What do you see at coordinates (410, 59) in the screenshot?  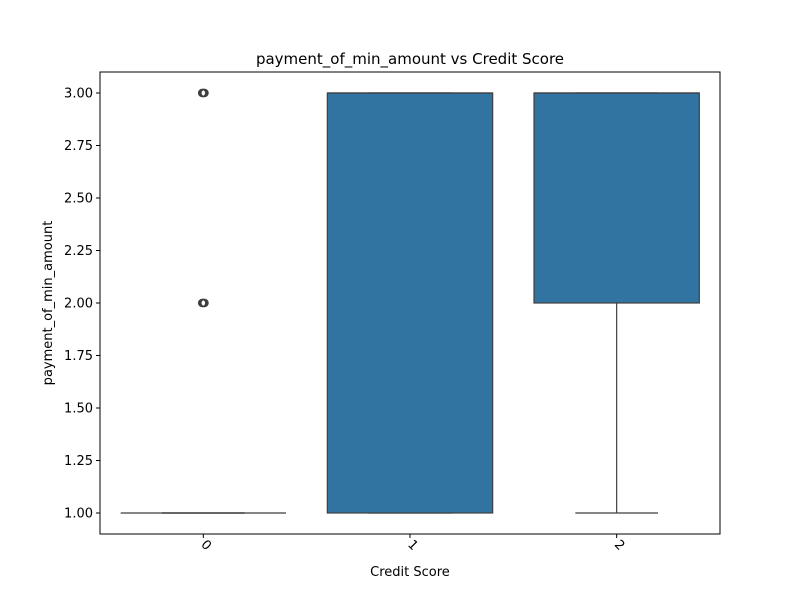 I see `chart-title: payment_of_min_amount vs Credit Score` at bounding box center [410, 59].